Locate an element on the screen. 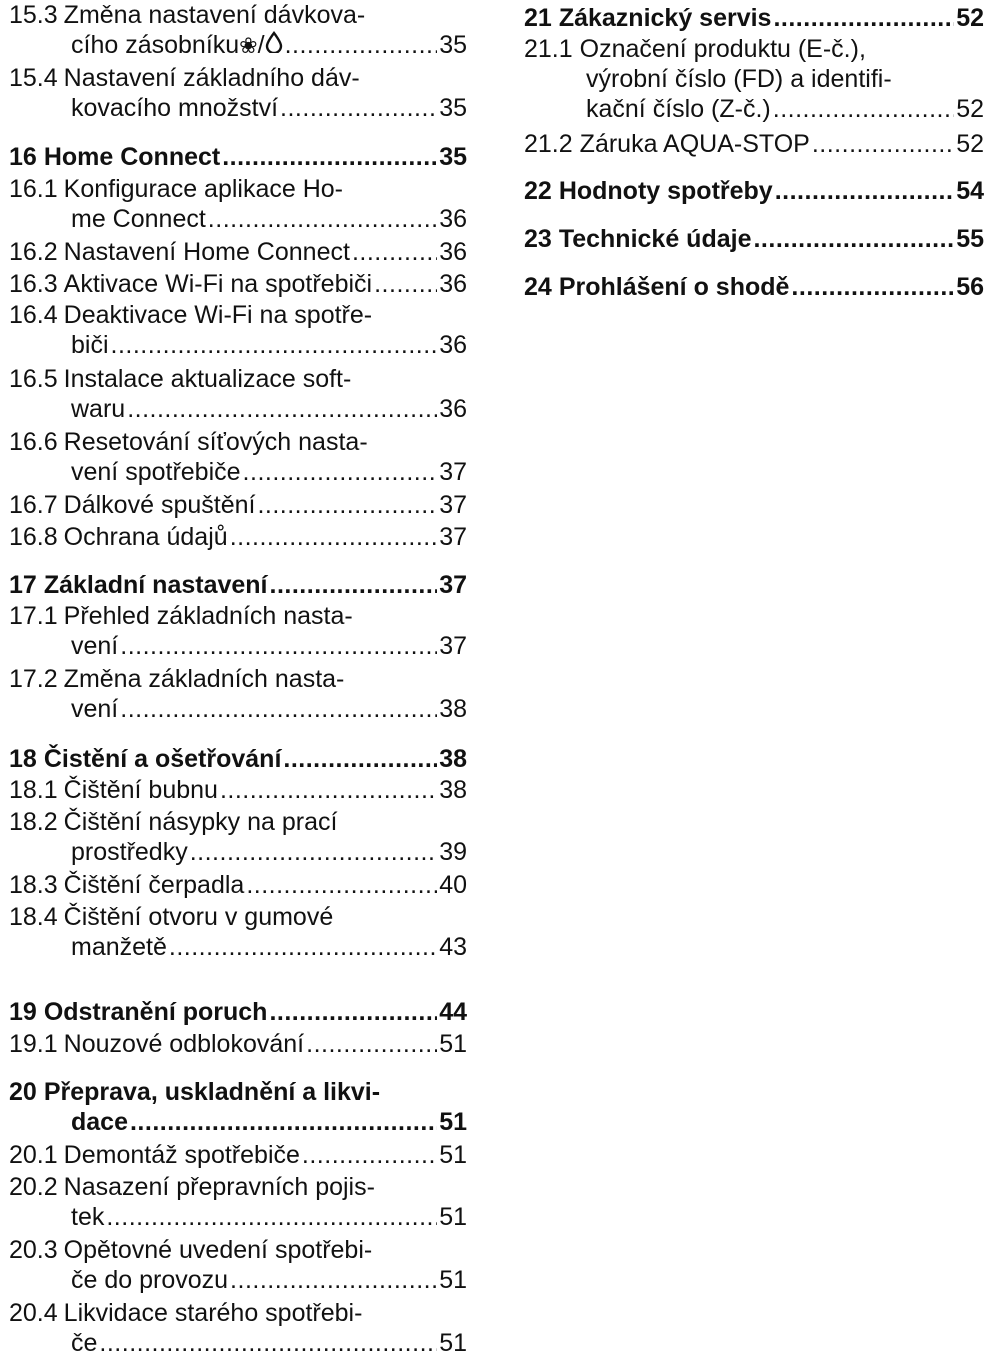  toc-entry-line: 16.1 Konfigurace aplikace Ho- is located at coordinates (238, 189).